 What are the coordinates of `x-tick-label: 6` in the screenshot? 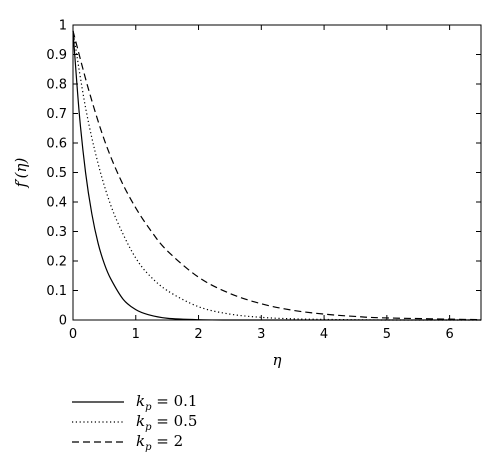 It's located at (449, 334).